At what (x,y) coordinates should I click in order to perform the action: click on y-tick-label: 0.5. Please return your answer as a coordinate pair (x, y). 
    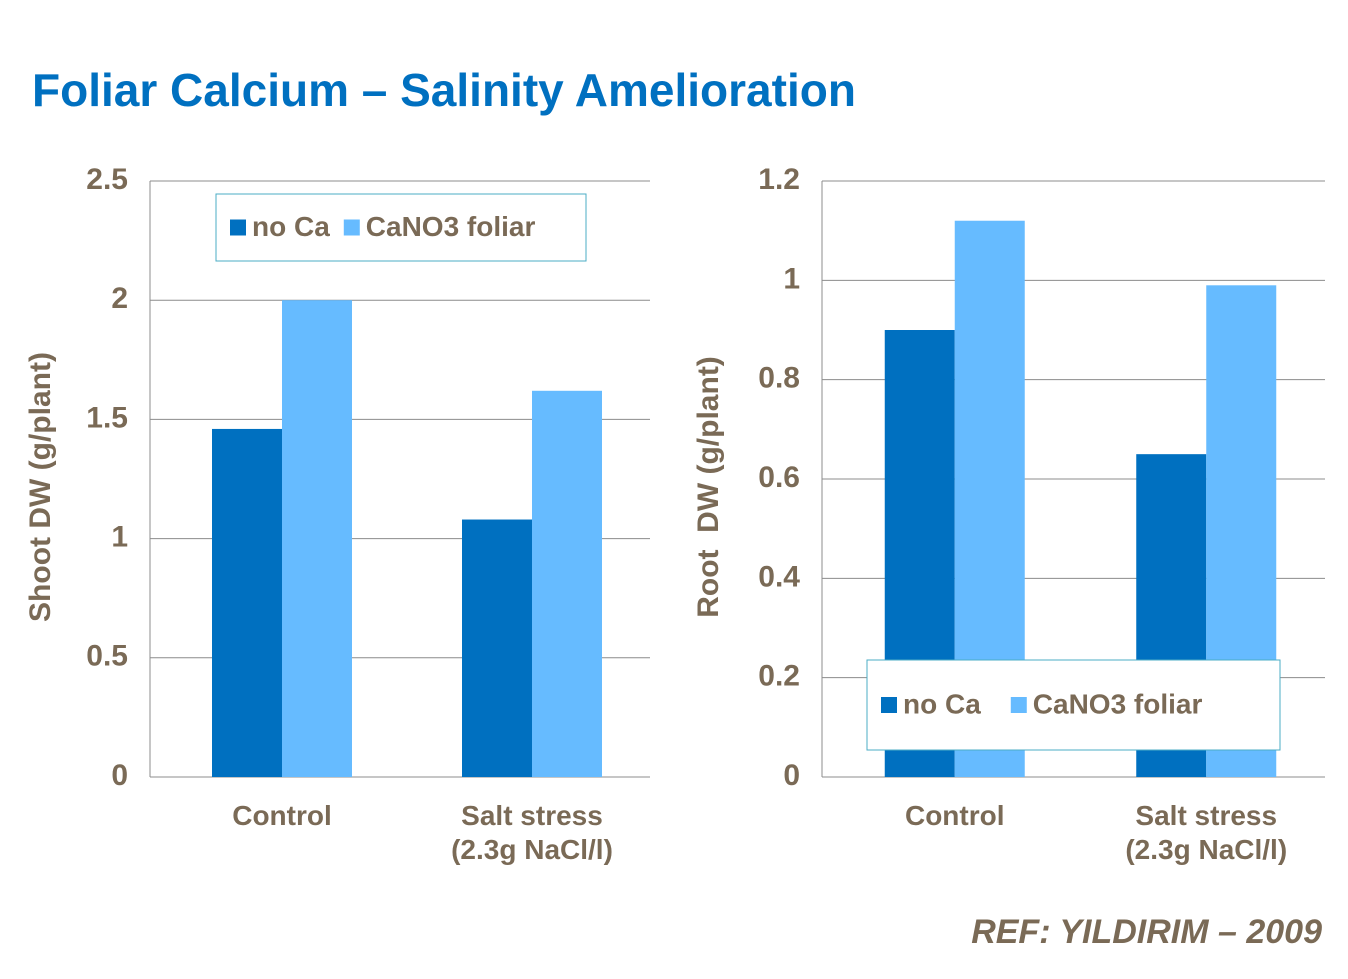
    Looking at the image, I should click on (107, 656).